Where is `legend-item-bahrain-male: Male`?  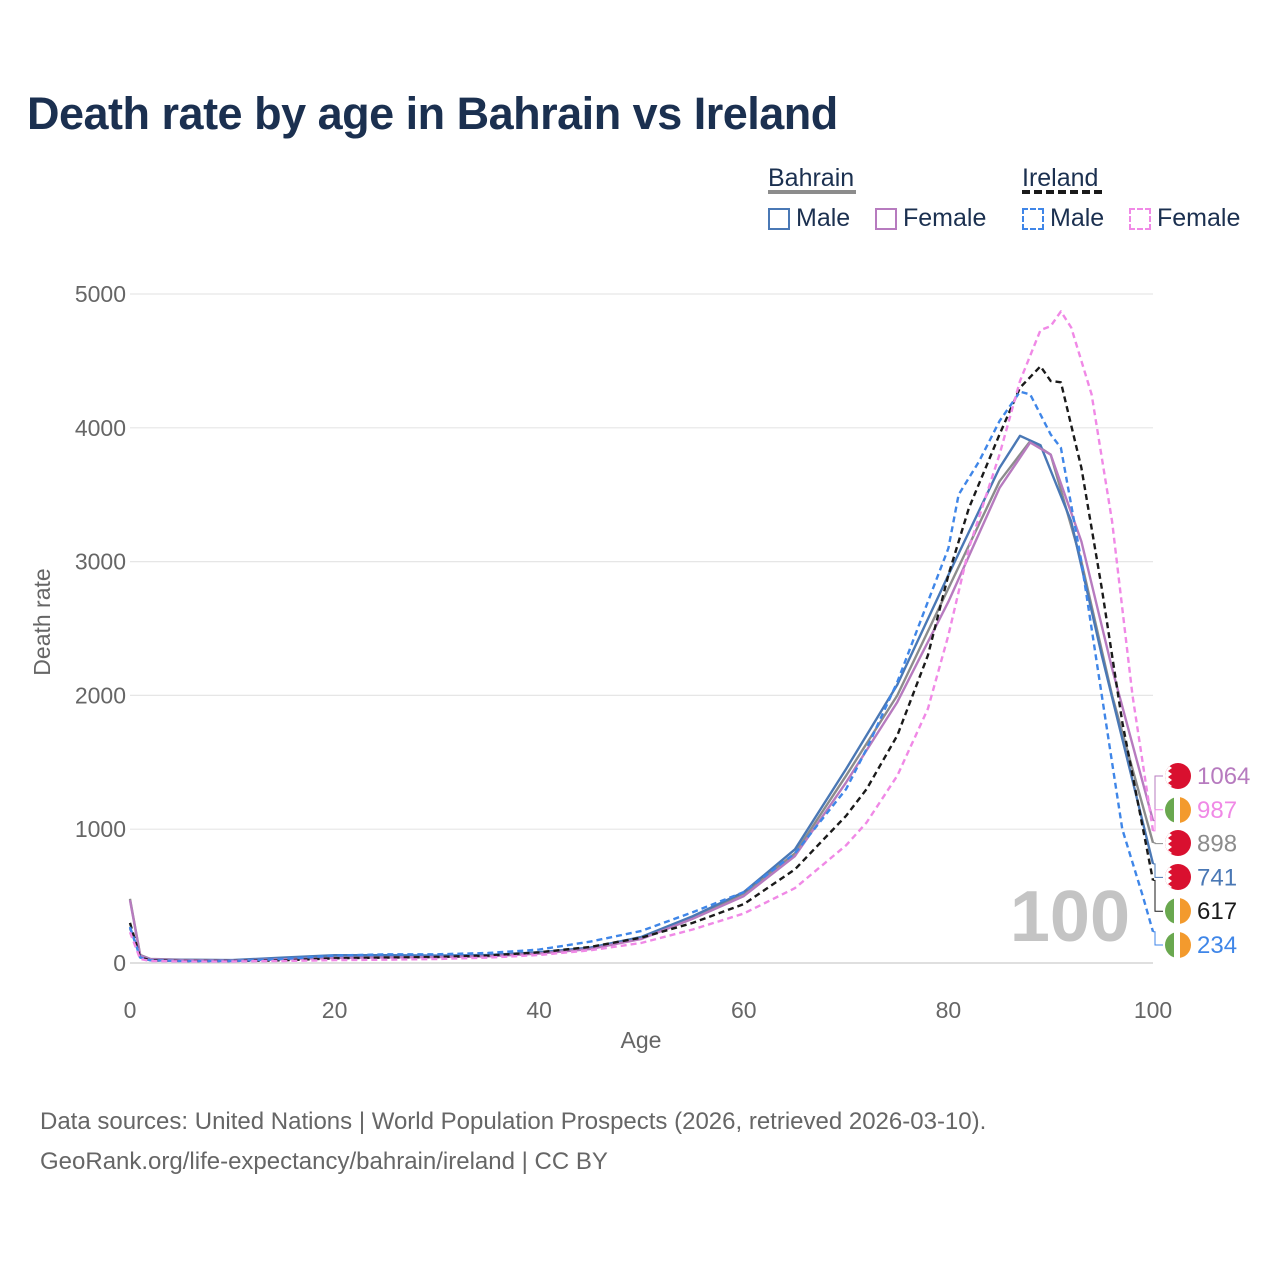 legend-item-bahrain-male: Male is located at coordinates (809, 218).